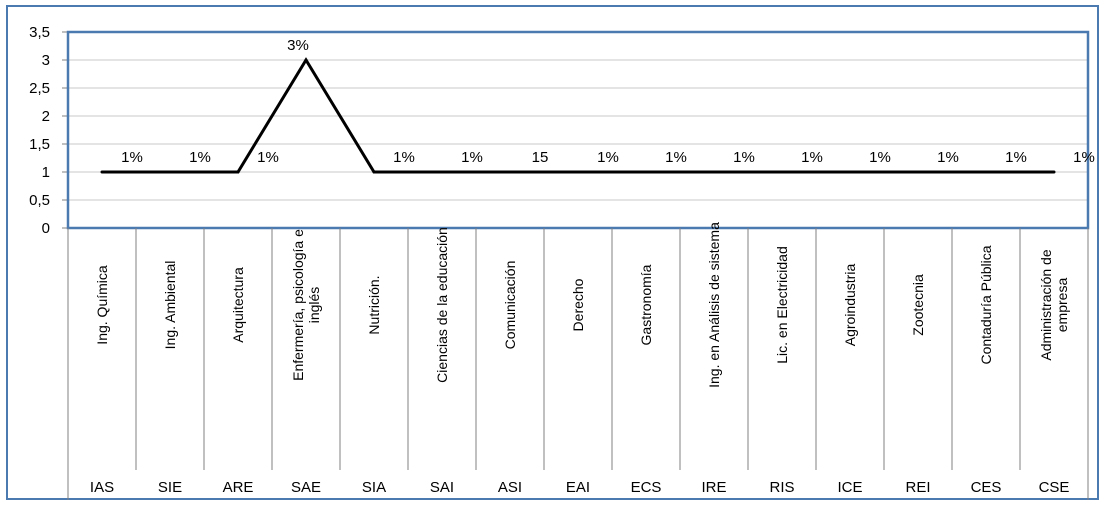 Image resolution: width=1107 pixels, height=506 pixels. I want to click on category-code: SIA, so click(374, 487).